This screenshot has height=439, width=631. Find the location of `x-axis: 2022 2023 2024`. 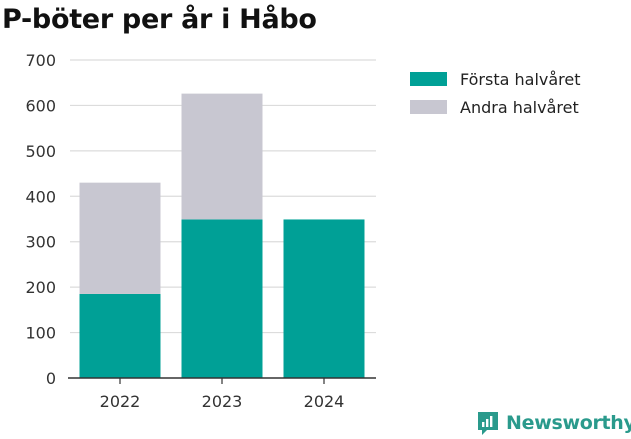

x-axis: 2022 2023 2024 is located at coordinates (222, 394).